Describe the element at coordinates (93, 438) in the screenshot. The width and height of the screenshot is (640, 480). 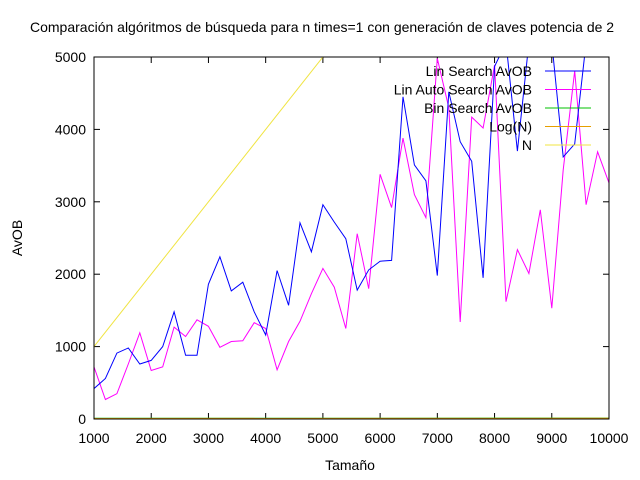
I see `x-tick-label: 1000` at that location.